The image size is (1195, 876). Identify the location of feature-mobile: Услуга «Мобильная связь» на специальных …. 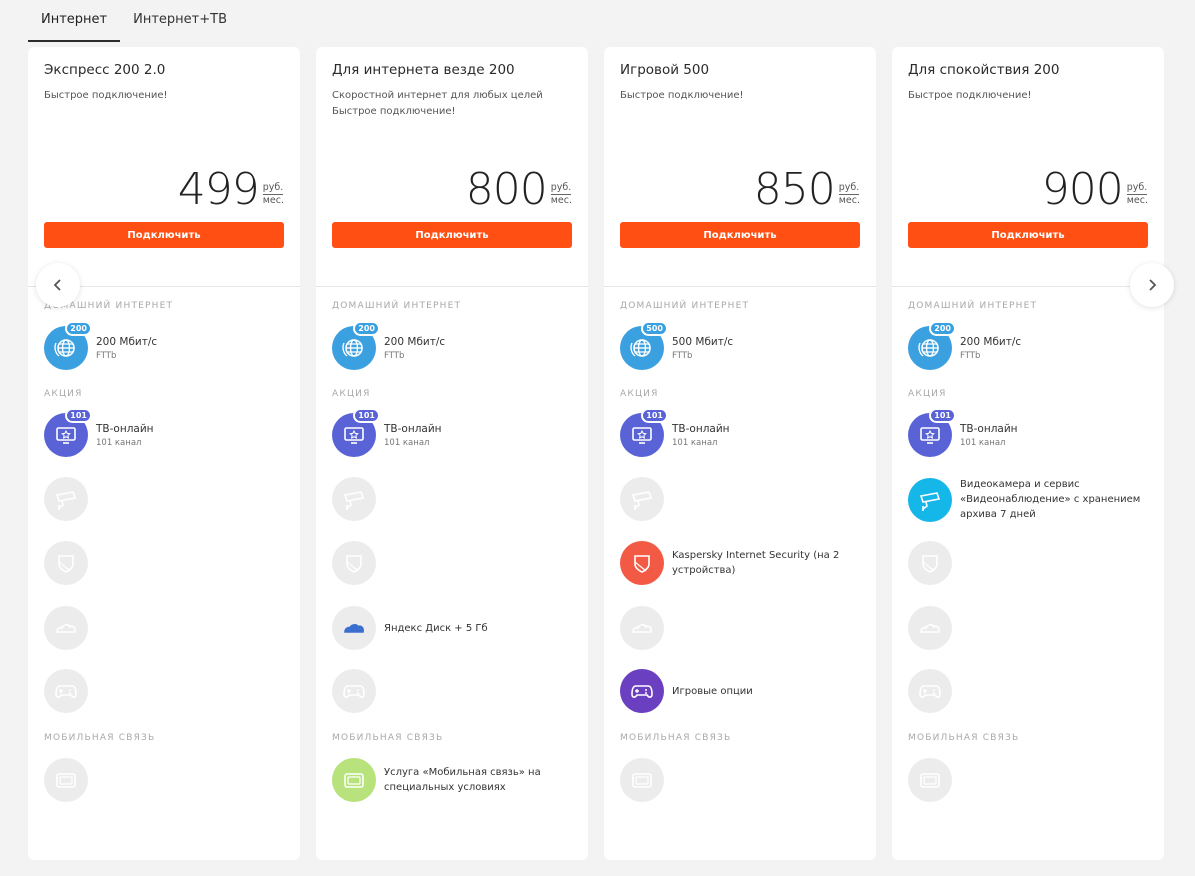
(454, 780).